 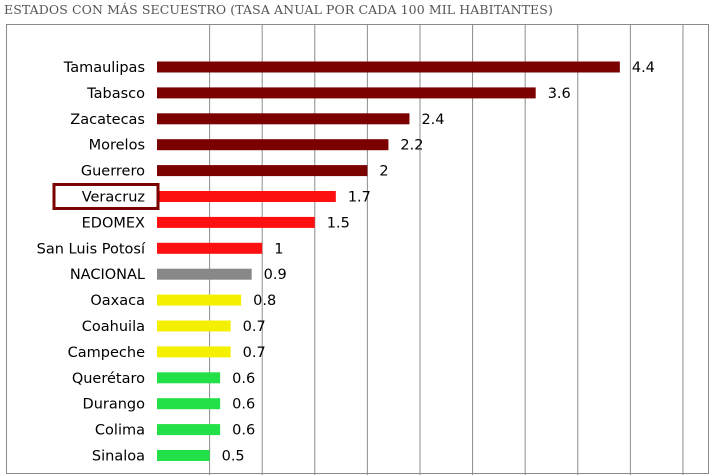 I want to click on category-label: Sinaloa, so click(x=118, y=457).